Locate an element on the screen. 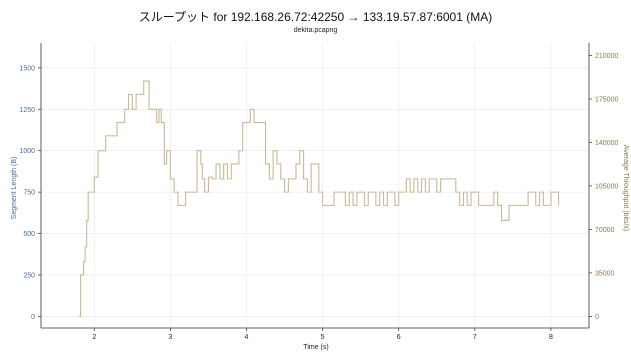 The image size is (631, 356). x-tick-label: 2 is located at coordinates (94, 337).